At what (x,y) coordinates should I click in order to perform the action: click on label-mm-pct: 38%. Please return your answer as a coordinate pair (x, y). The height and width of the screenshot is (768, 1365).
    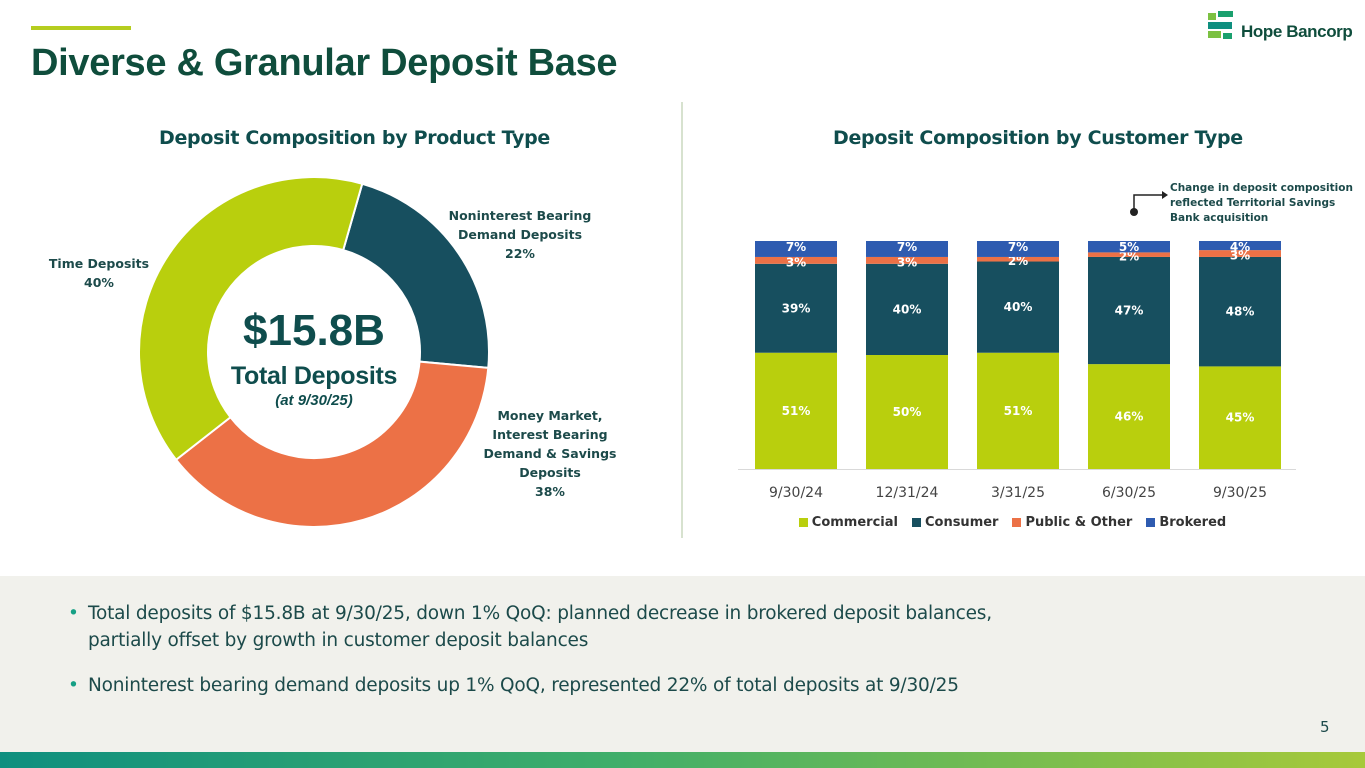
    Looking at the image, I should click on (550, 491).